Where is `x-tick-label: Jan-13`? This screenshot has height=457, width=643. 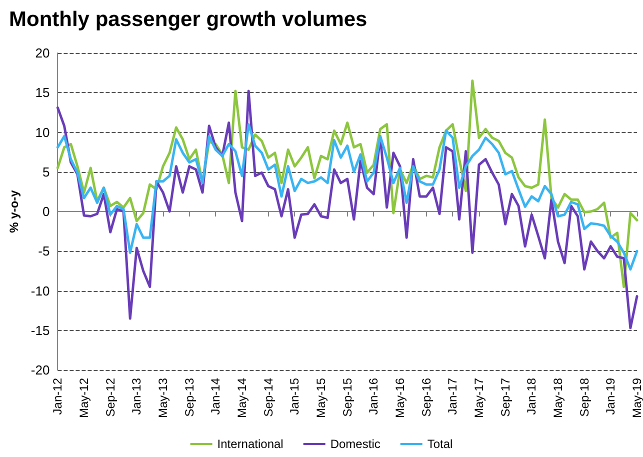
x-tick-label: Jan-13 is located at coordinates (137, 396).